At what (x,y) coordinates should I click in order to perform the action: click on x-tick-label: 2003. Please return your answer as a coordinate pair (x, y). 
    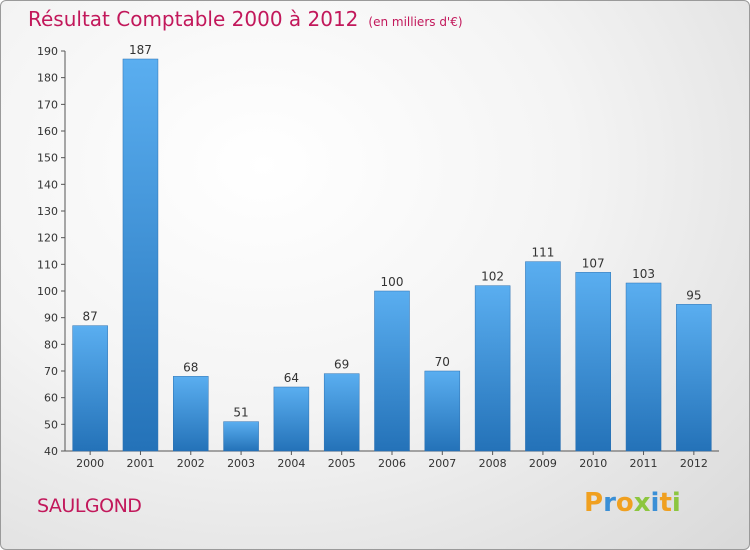
    Looking at the image, I should click on (241, 463).